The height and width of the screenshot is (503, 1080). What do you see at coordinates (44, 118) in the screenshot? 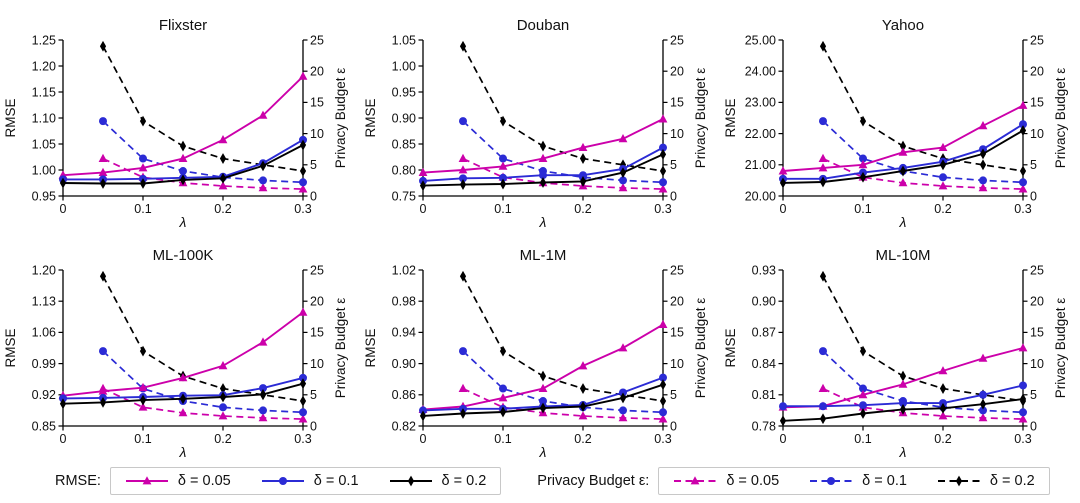
I see `y-tick-label: 1.10` at bounding box center [44, 118].